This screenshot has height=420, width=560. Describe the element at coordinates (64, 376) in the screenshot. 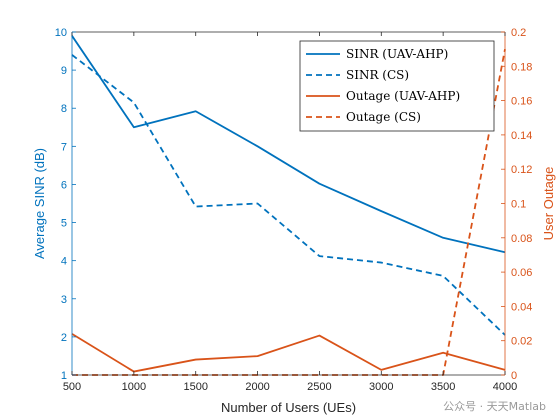

I see `y-left-tick-label: 1` at that location.